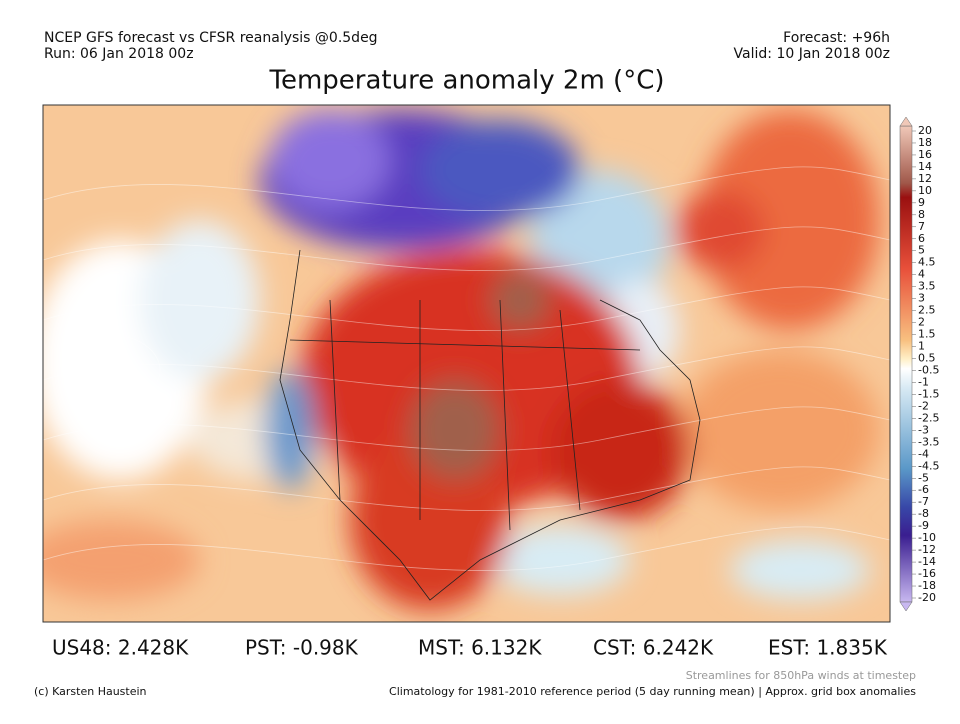 This screenshot has height=724, width=960. Describe the element at coordinates (925, 154) in the screenshot. I see `colorbar-label: 16` at that location.